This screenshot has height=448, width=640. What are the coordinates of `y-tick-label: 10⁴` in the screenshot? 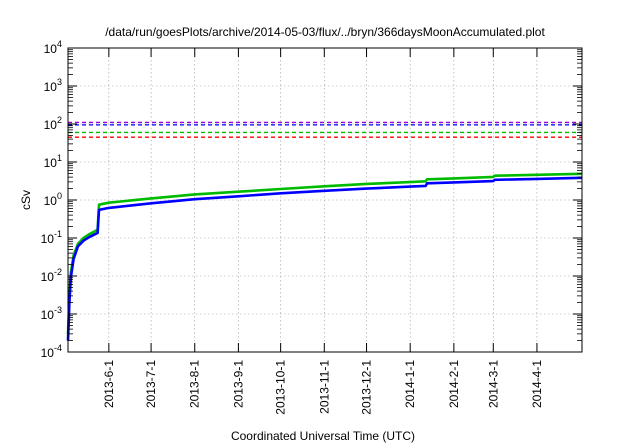 It's located at (53, 47).